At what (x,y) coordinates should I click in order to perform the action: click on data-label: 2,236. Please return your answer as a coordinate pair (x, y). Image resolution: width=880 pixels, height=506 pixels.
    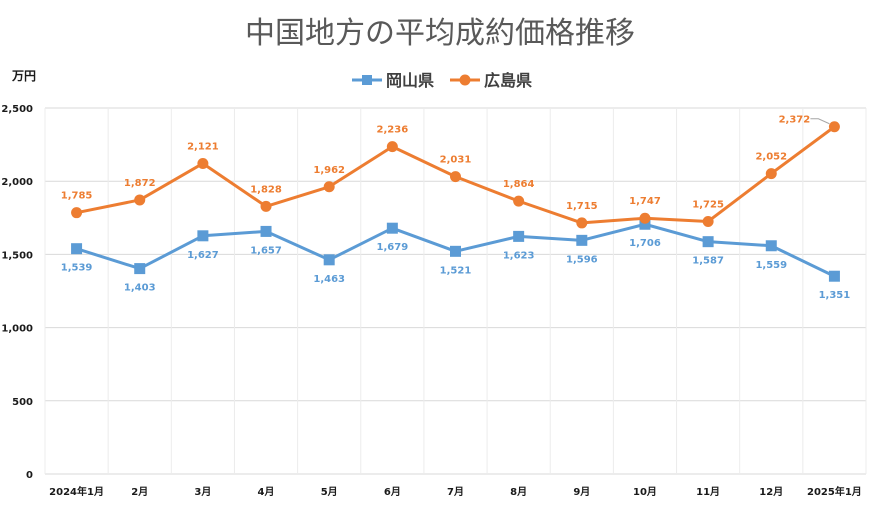
    Looking at the image, I should click on (393, 130).